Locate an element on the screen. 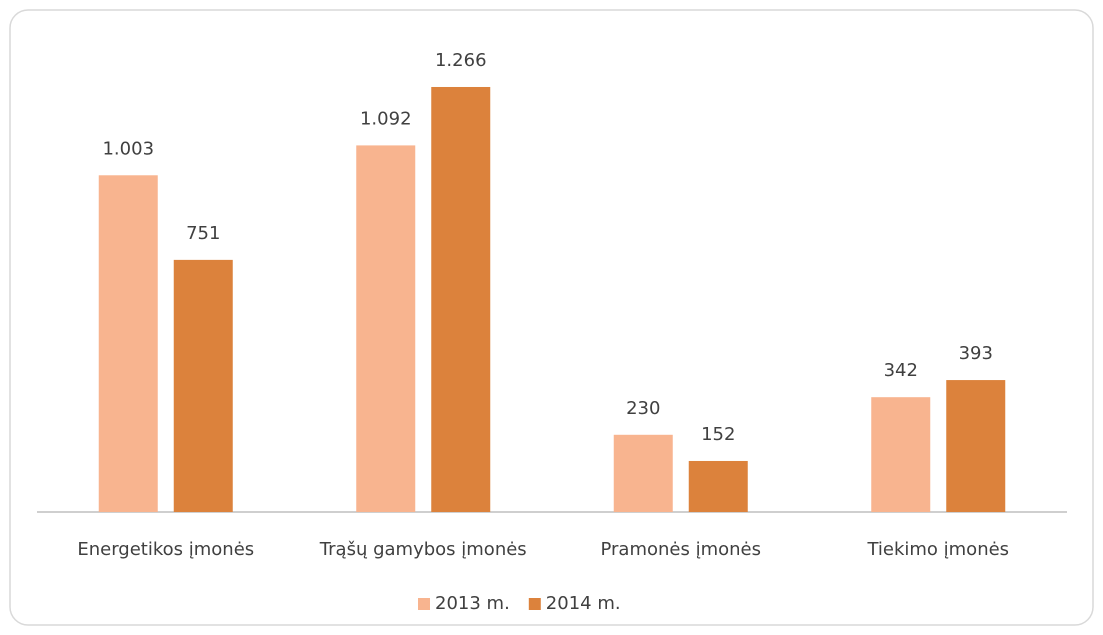 The height and width of the screenshot is (635, 1103). legend-label: 2014 m. is located at coordinates (583, 603).